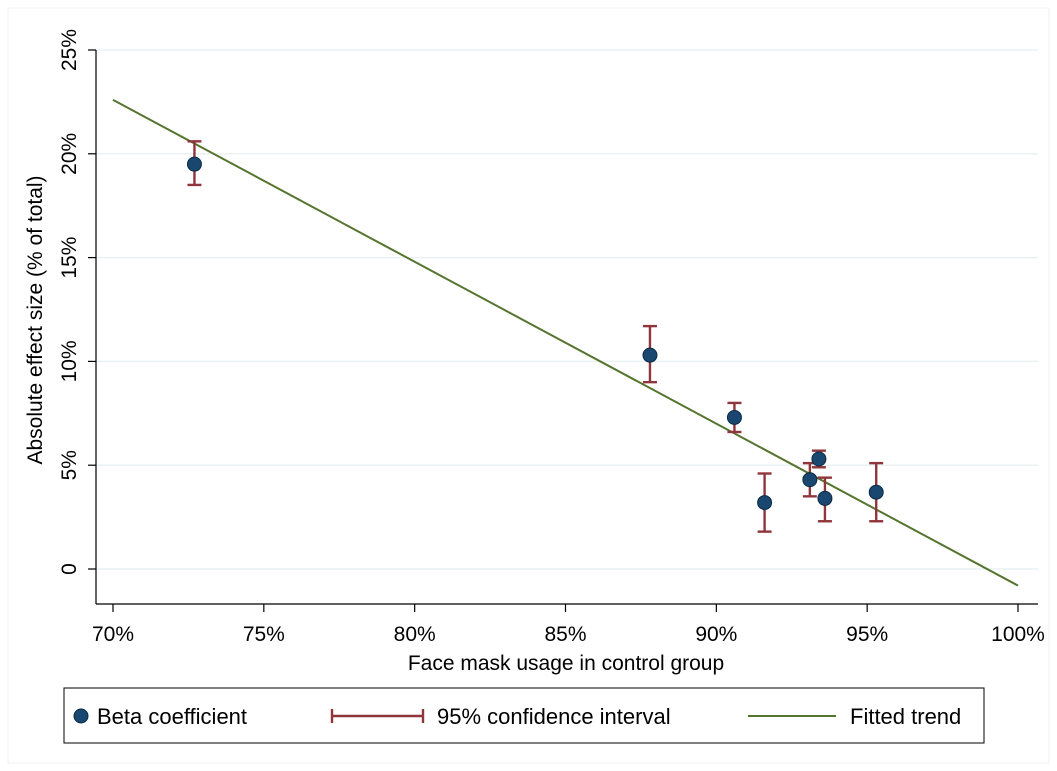 The width and height of the screenshot is (1057, 771). I want to click on y-tick-label: 0, so click(69, 569).